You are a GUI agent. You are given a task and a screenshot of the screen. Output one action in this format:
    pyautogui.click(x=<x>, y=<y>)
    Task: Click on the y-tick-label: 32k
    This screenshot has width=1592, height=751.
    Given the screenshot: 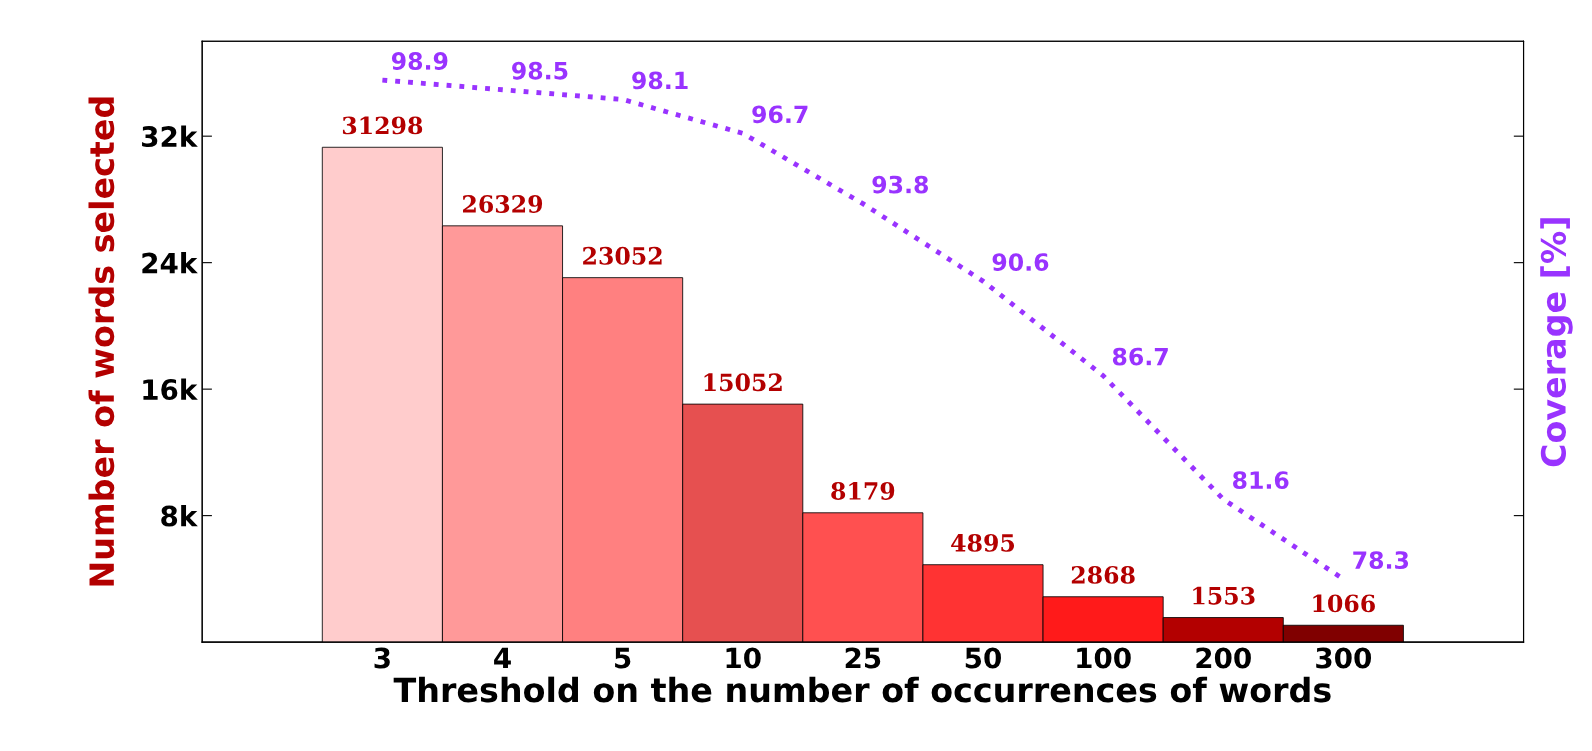 What is the action you would take?
    pyautogui.click(x=170, y=136)
    